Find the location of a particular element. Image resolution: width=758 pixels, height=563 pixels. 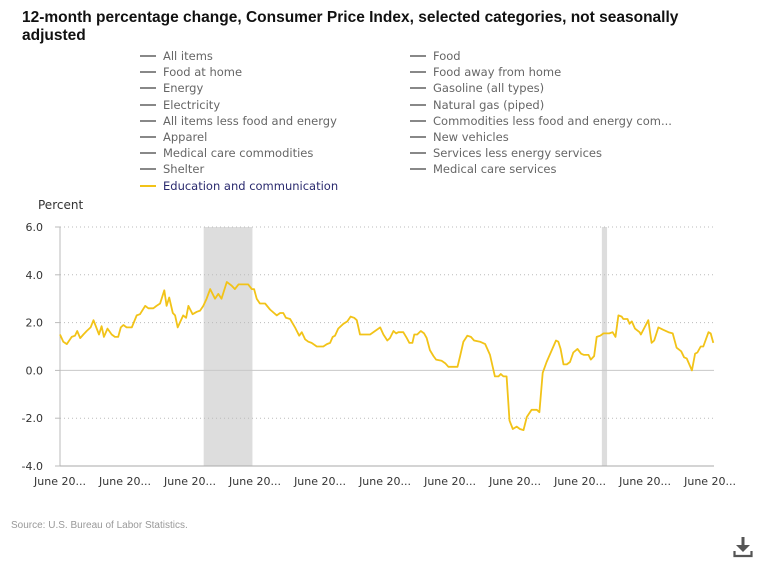

legend-item: Energy is located at coordinates (239, 88).